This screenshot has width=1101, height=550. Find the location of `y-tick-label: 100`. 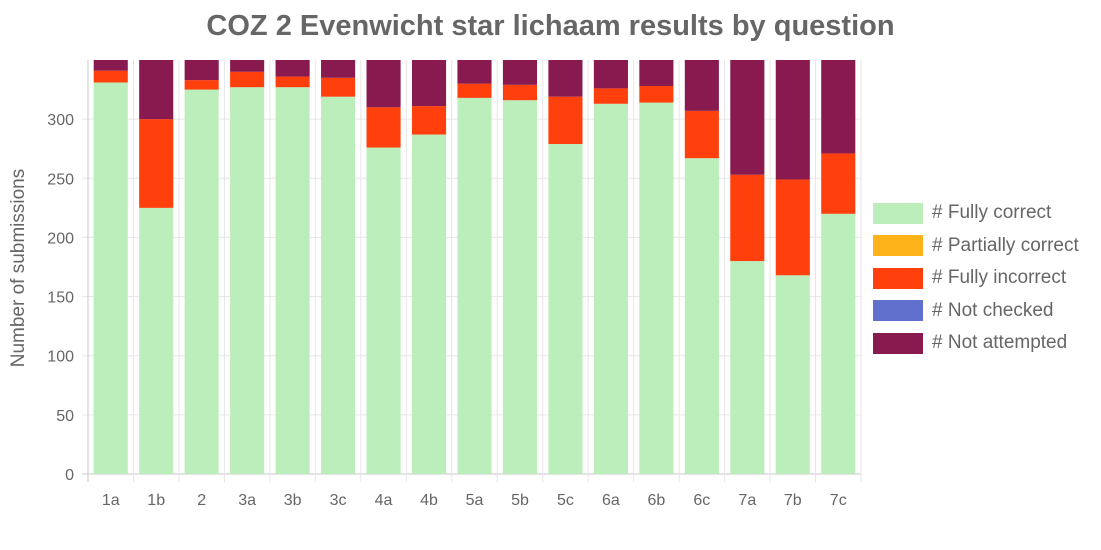

y-tick-label: 100 is located at coordinates (60, 357).